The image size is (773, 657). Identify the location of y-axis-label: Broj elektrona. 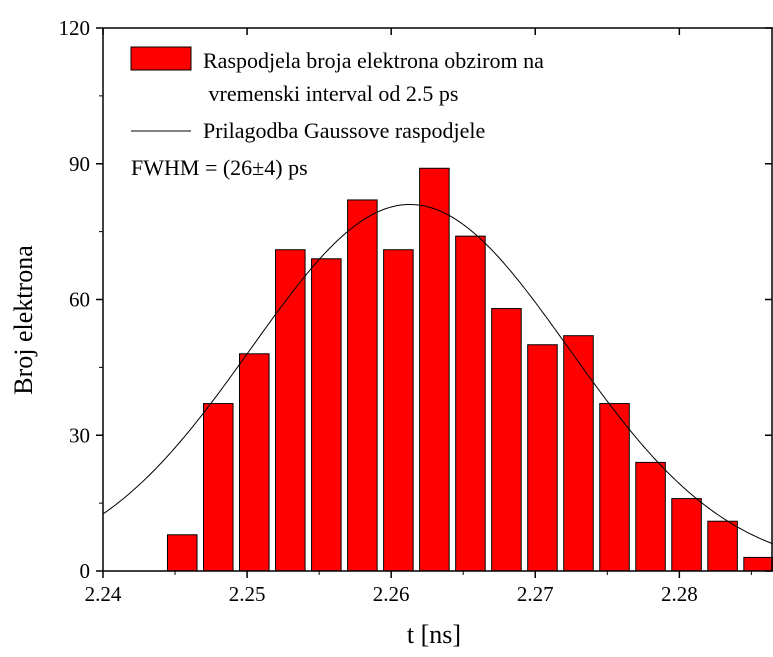
(23, 320).